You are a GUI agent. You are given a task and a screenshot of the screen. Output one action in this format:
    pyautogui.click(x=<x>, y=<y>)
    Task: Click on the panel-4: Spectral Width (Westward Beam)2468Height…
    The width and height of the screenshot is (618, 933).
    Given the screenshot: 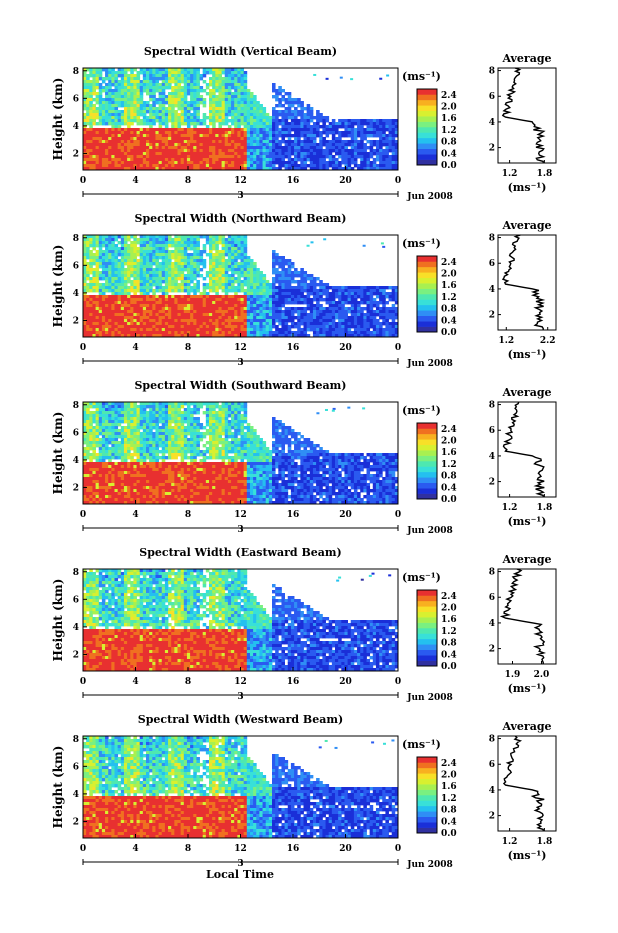 What is the action you would take?
    pyautogui.click(x=303, y=791)
    